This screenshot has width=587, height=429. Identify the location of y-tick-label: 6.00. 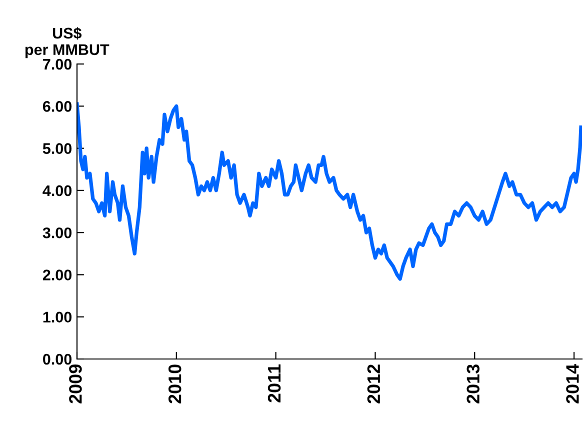
(57, 106).